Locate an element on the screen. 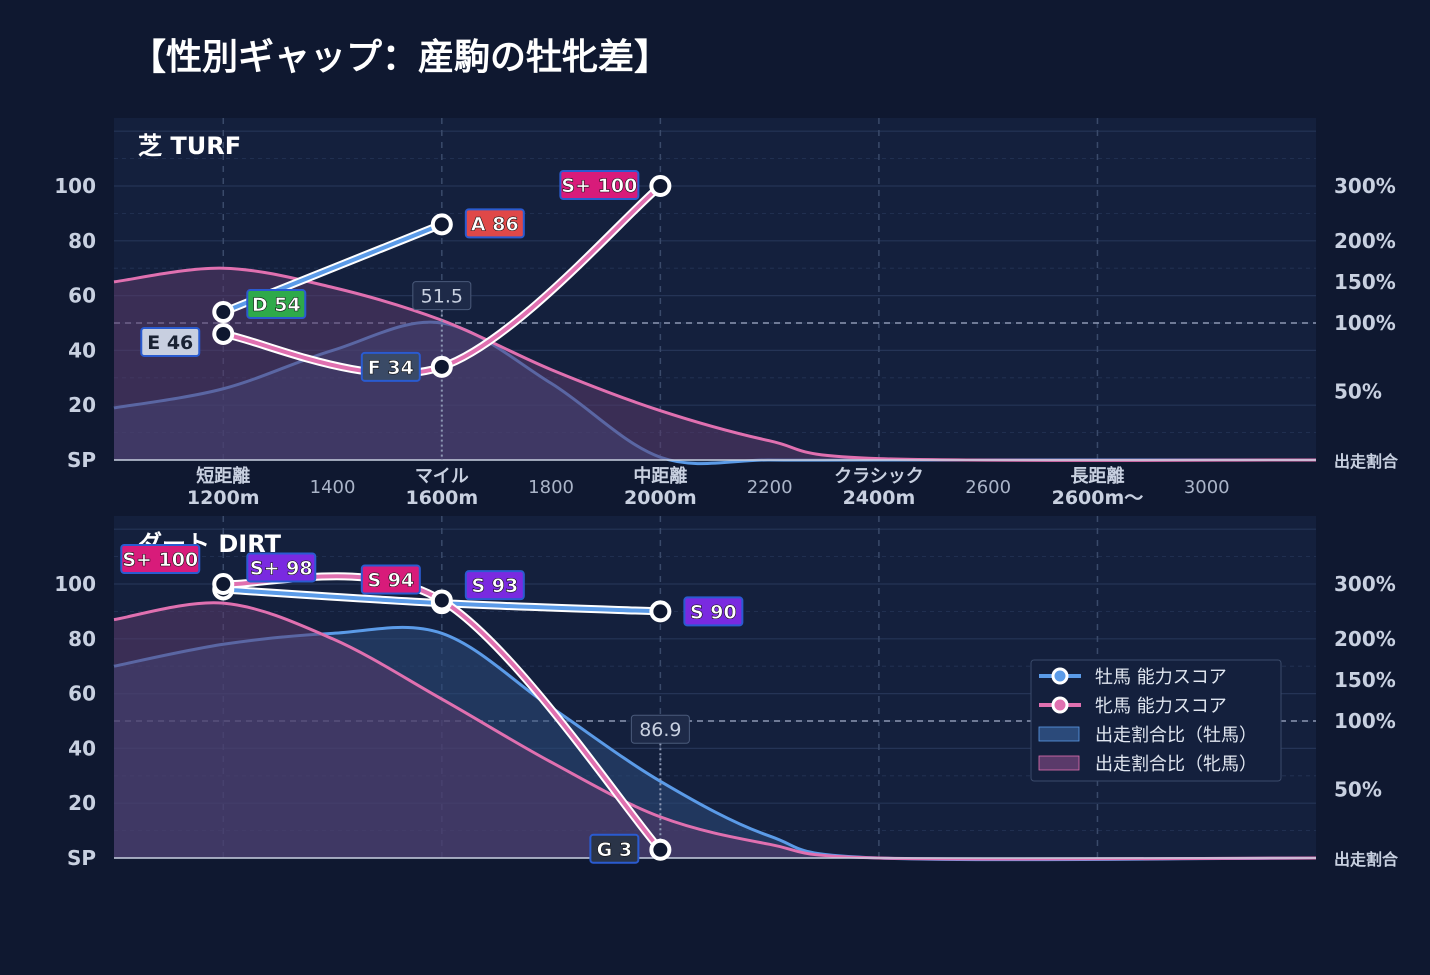  x-tick-category: マイル is located at coordinates (442, 476).